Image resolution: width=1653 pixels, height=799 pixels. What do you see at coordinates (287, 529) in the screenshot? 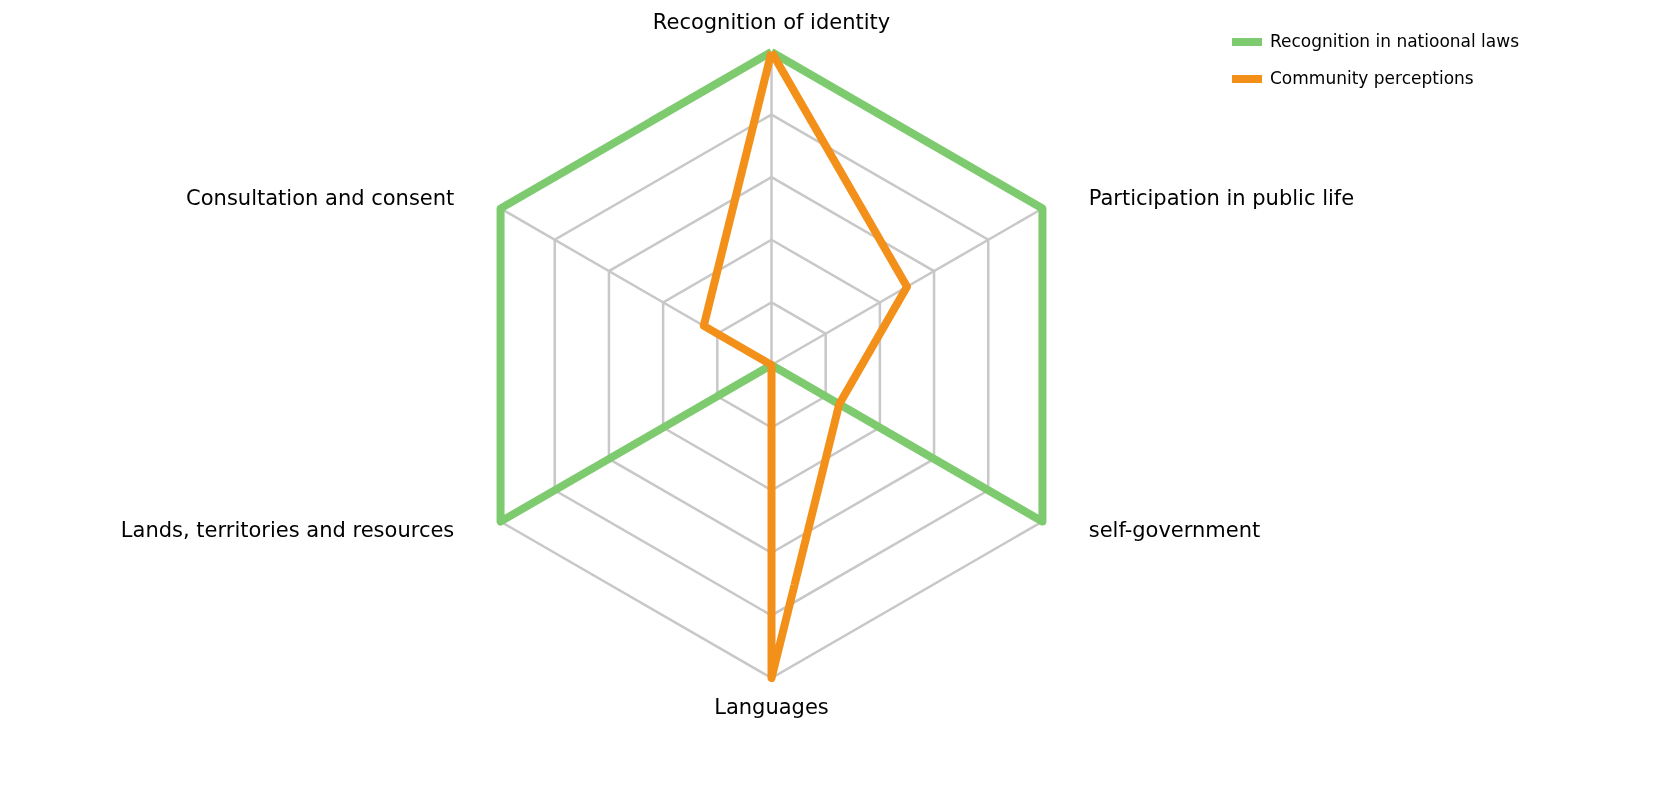
I see `spoke-label: Lands, territories and resources` at bounding box center [287, 529].